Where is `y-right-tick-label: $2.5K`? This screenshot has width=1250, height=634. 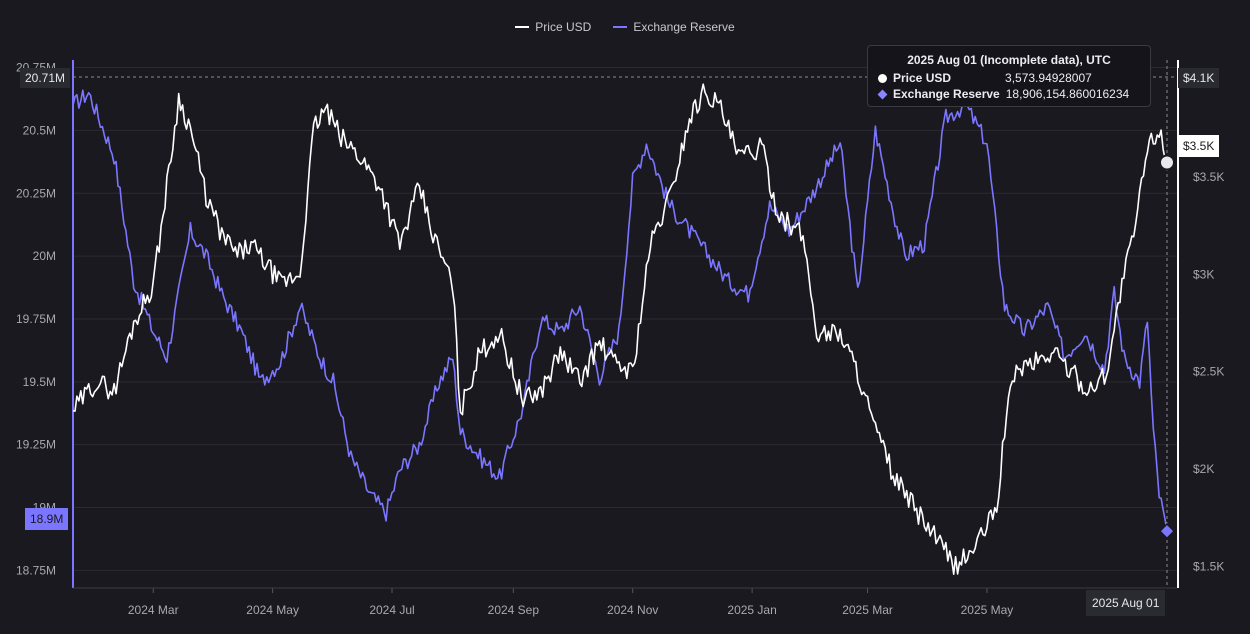
y-right-tick-label: $2.5K is located at coordinates (1208, 372).